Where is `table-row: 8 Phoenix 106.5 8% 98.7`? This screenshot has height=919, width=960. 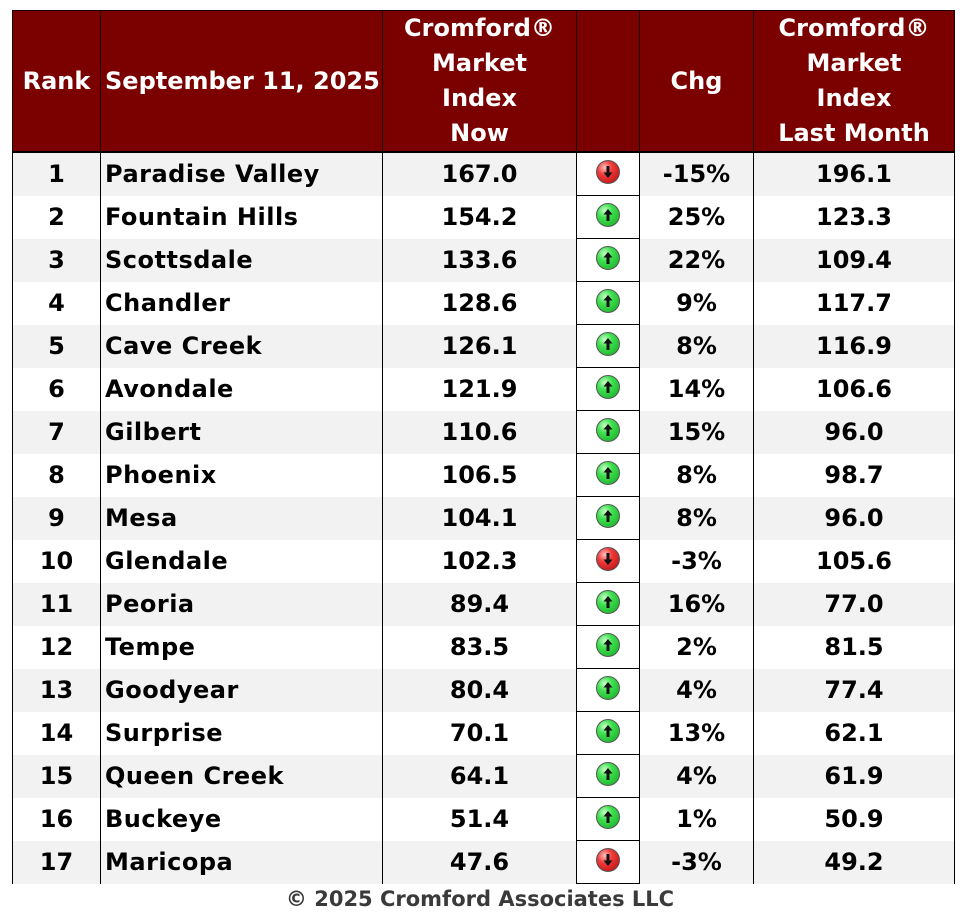
table-row: 8 Phoenix 106.5 8% 98.7 is located at coordinates (483, 475).